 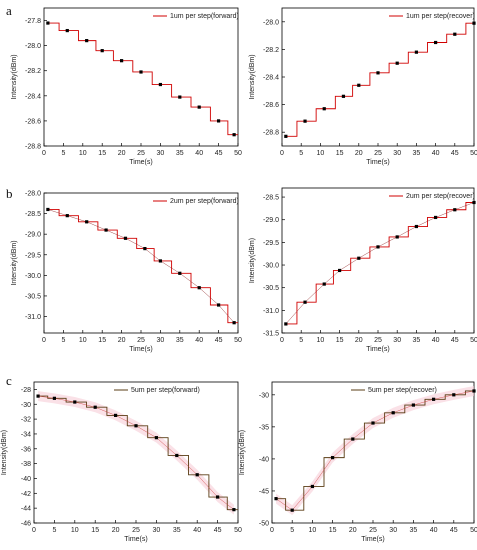 What do you see at coordinates (204, 201) in the screenshot?
I see `chart-3-legend-label: 2um per step(forward)` at bounding box center [204, 201].